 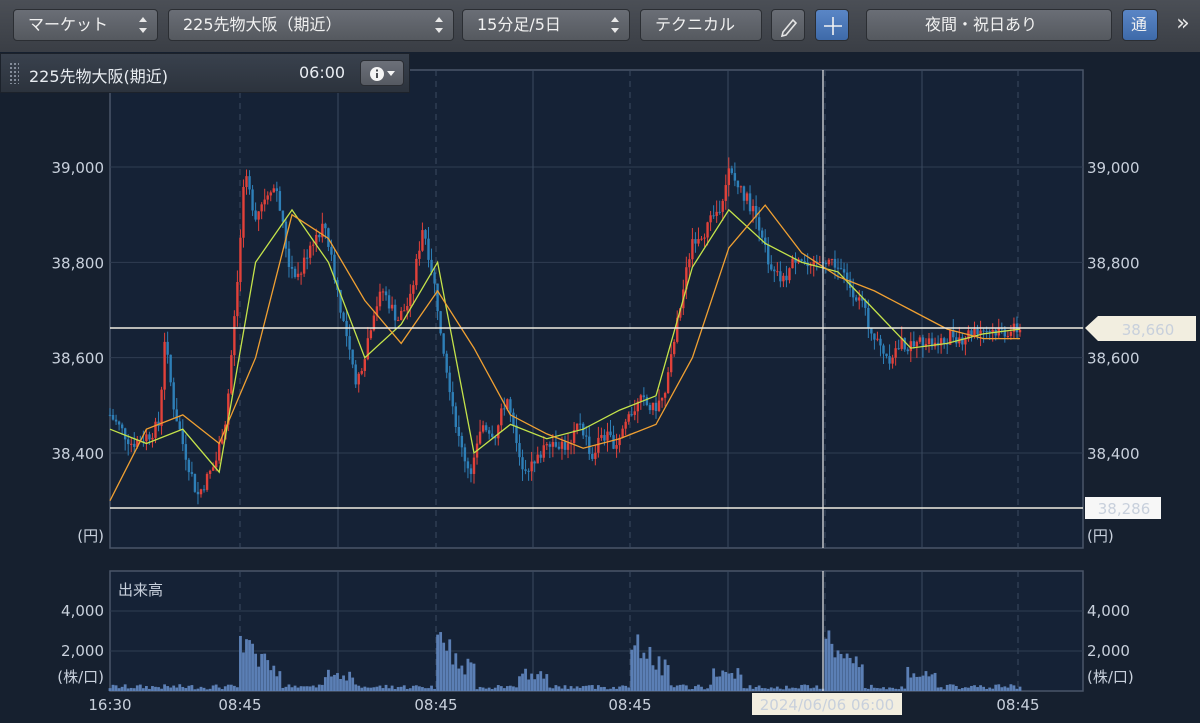 I want to click on info-panel: 225先物大阪(期近) 06:00, so click(x=205, y=73).